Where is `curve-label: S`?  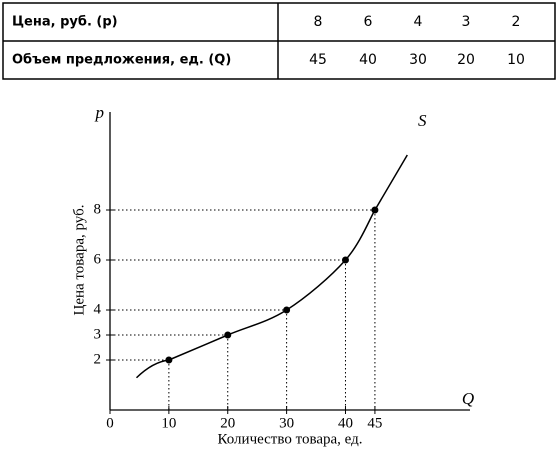 curve-label: S is located at coordinates (422, 120).